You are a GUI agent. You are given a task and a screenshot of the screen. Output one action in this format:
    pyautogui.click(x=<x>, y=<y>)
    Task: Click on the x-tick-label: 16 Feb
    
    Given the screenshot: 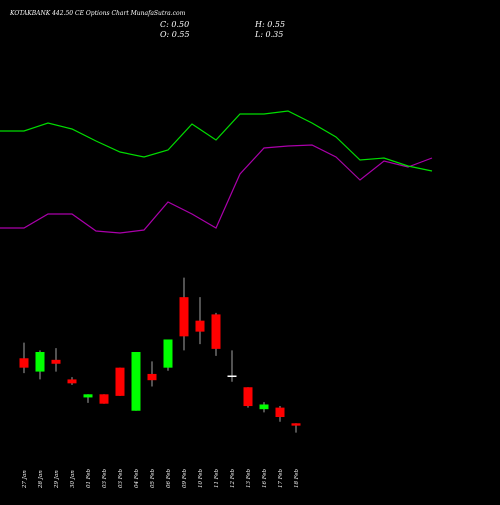 What is the action you would take?
    pyautogui.click(x=265, y=478)
    